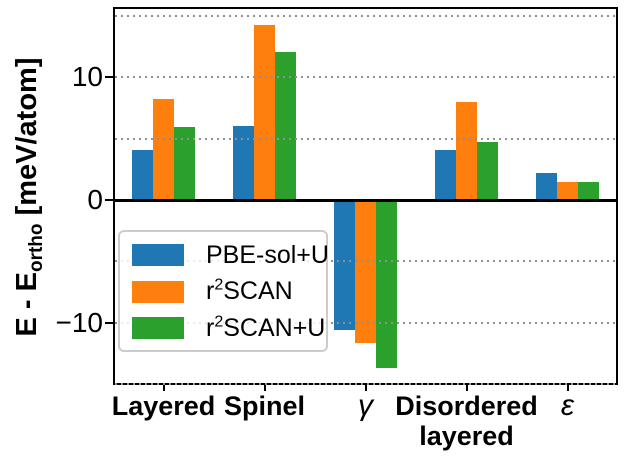 This screenshot has width=627, height=456. Describe the element at coordinates (36, 248) in the screenshot. I see `y-axis-label-subscript: ortho` at that location.